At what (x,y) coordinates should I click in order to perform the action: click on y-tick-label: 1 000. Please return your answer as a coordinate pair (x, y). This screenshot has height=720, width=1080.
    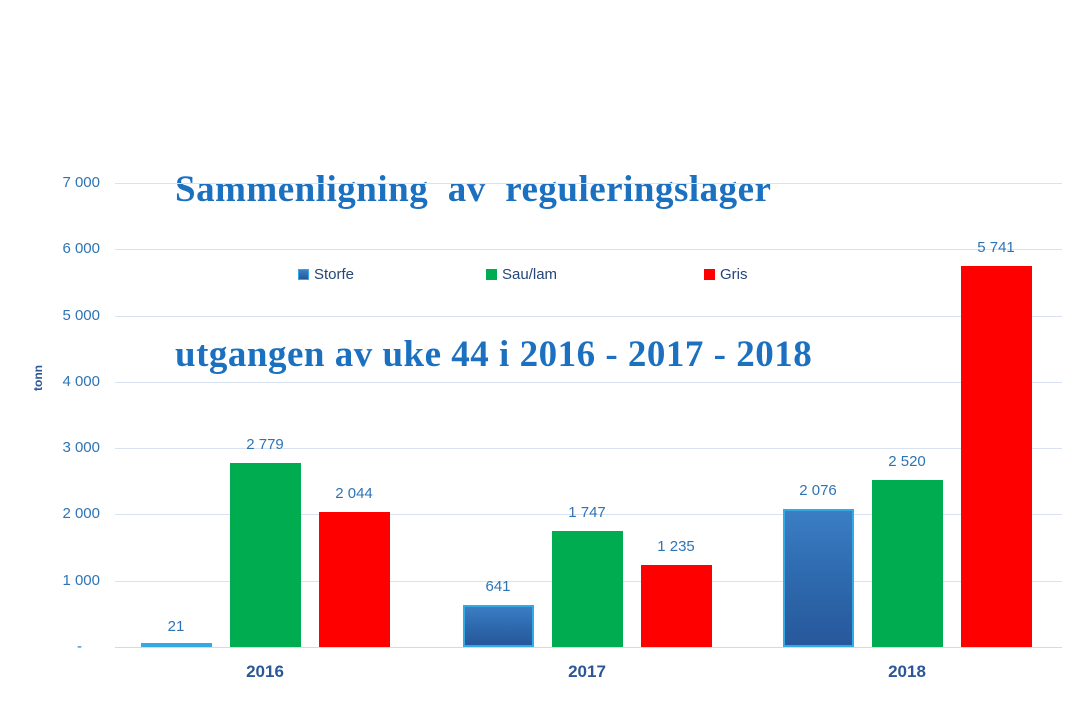
    Looking at the image, I should click on (81, 580).